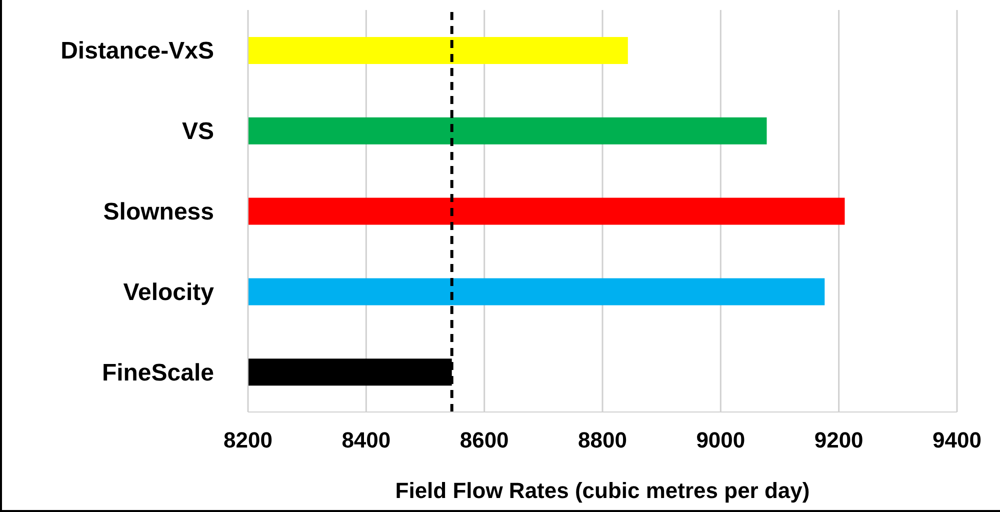  I want to click on y-tick-label: Distance-VxS, so click(137, 51).